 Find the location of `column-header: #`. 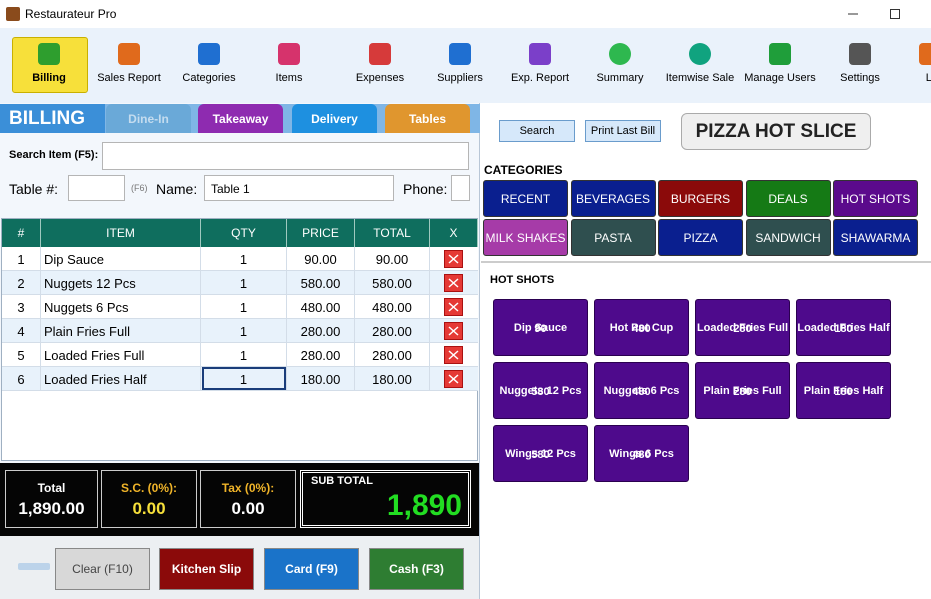

column-header: # is located at coordinates (21, 233).